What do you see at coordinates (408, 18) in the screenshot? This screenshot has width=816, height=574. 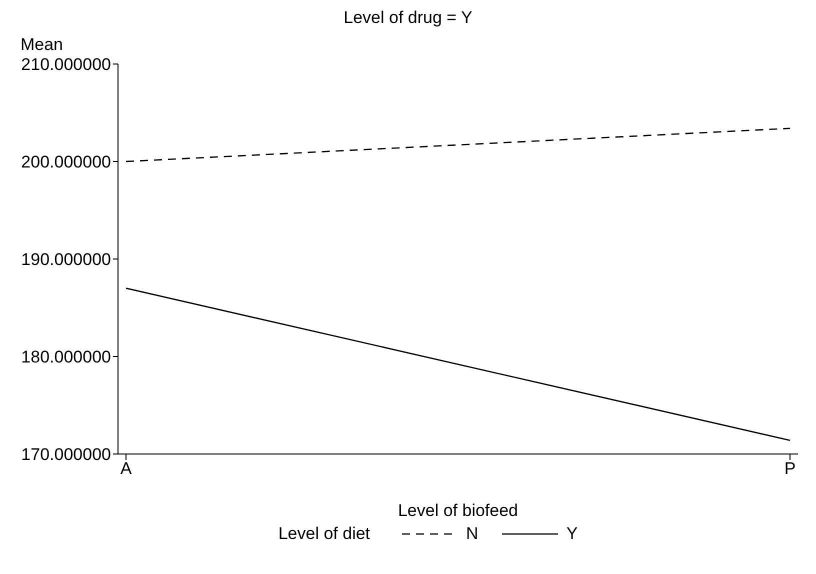 I see `chart-title: Level of drug = Y` at bounding box center [408, 18].